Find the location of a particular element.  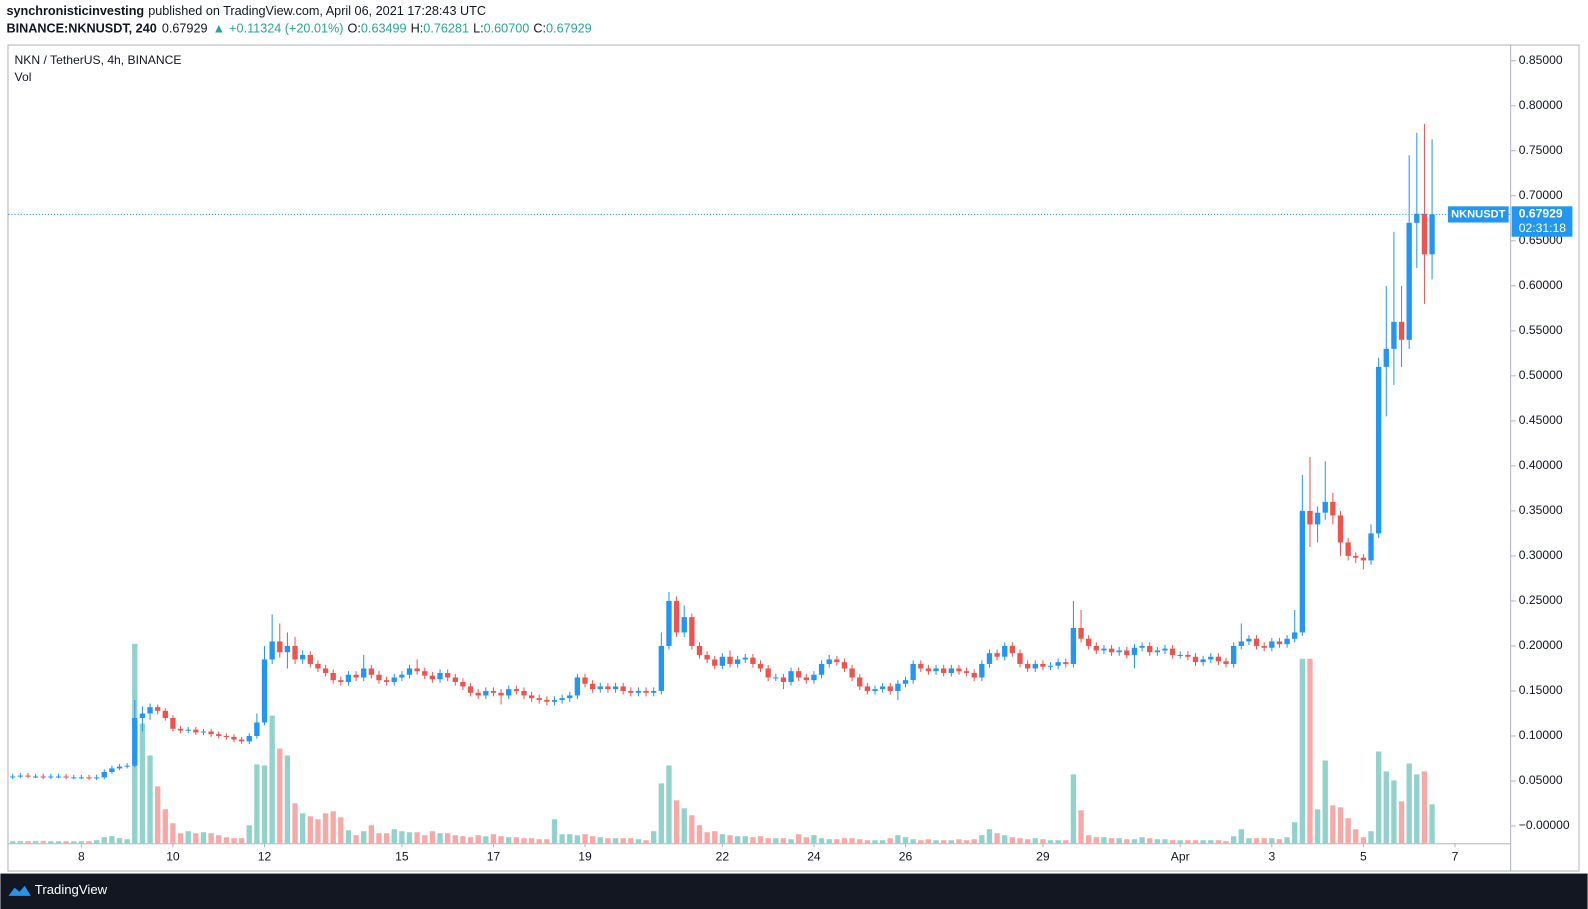

footer-brand: TradingView is located at coordinates (71, 889).